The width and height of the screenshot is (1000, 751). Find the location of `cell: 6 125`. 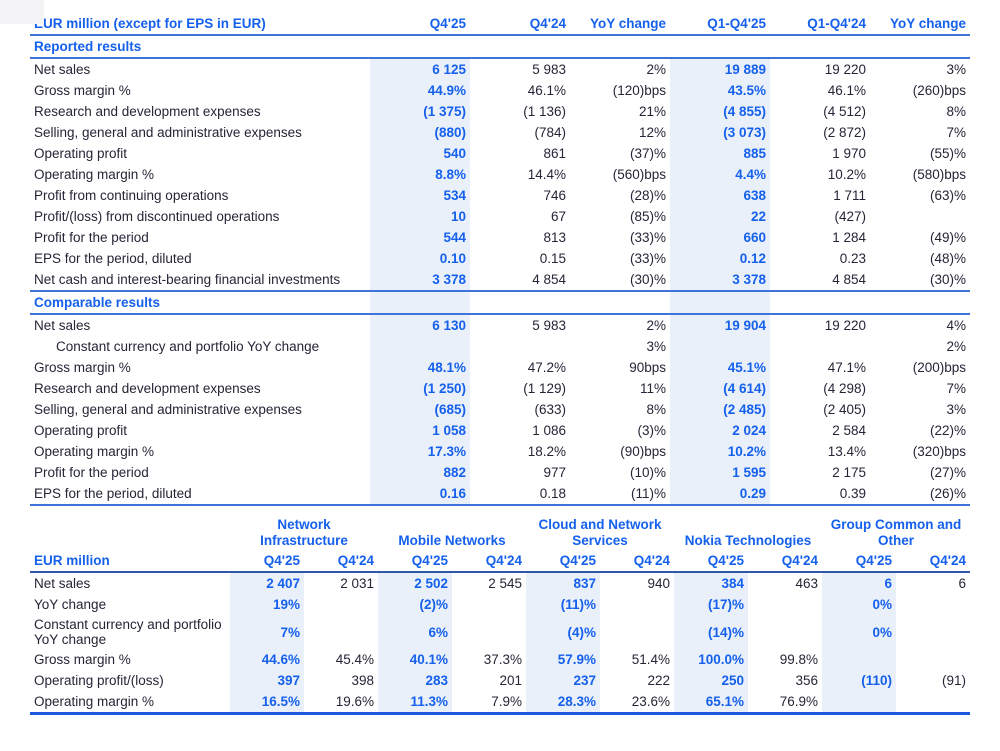

cell: 6 125 is located at coordinates (420, 69).